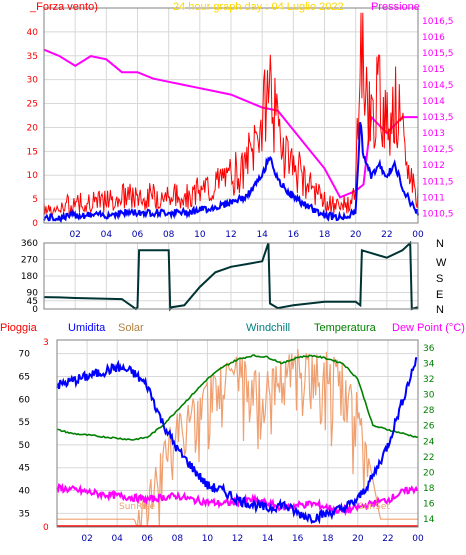 This screenshot has height=555, width=466. What do you see at coordinates (29, 277) in the screenshot?
I see `direction-y-tick-label: 180` at bounding box center [29, 277].